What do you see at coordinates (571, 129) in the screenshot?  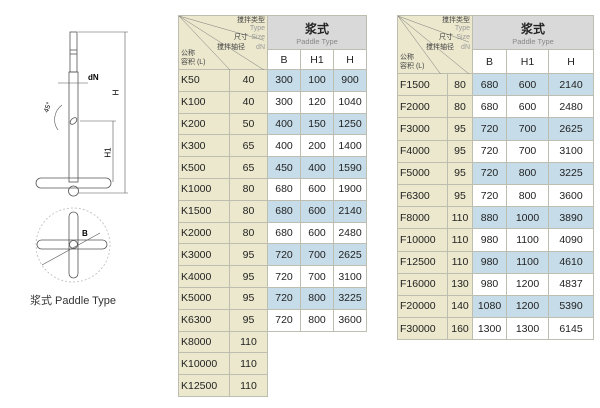 I see `h-cell: 2625` at bounding box center [571, 129].